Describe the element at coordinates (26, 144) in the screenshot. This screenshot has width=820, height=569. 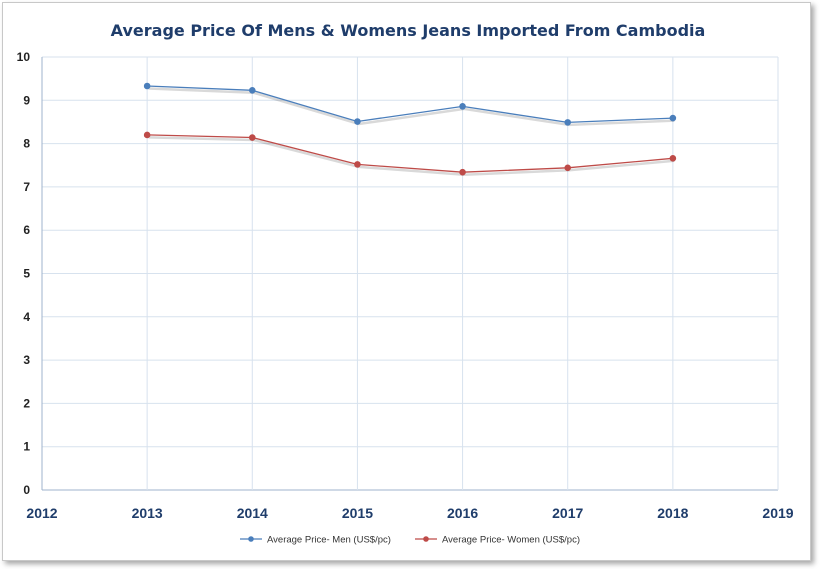
I see `y-tick-label: 8` at that location.